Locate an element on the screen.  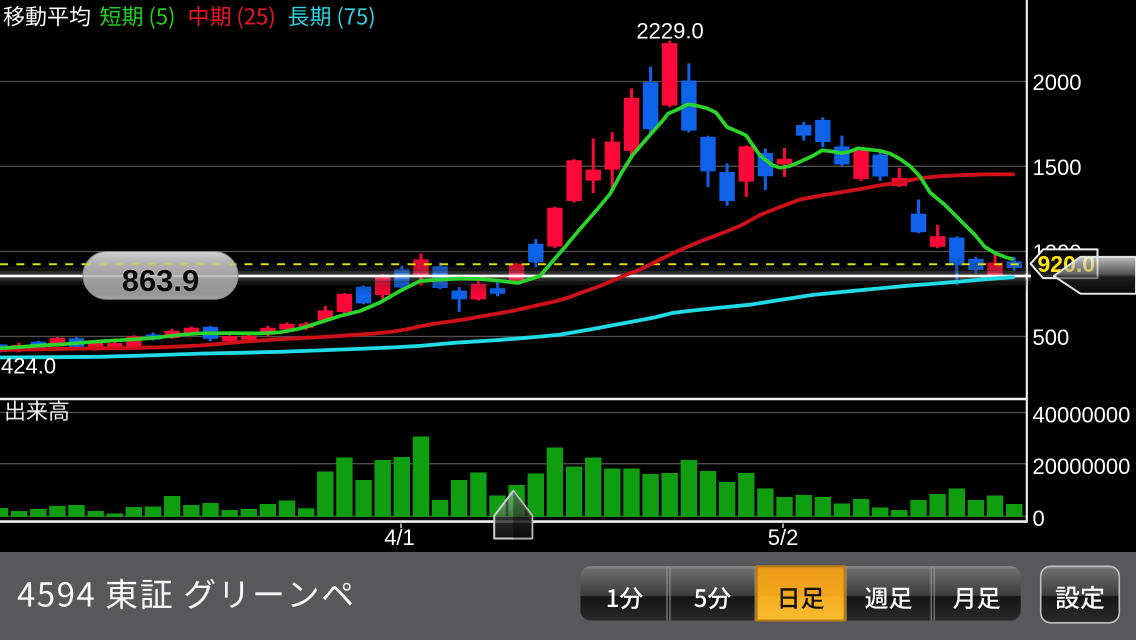
svg-text: 5/2 is located at coordinates (783, 537).